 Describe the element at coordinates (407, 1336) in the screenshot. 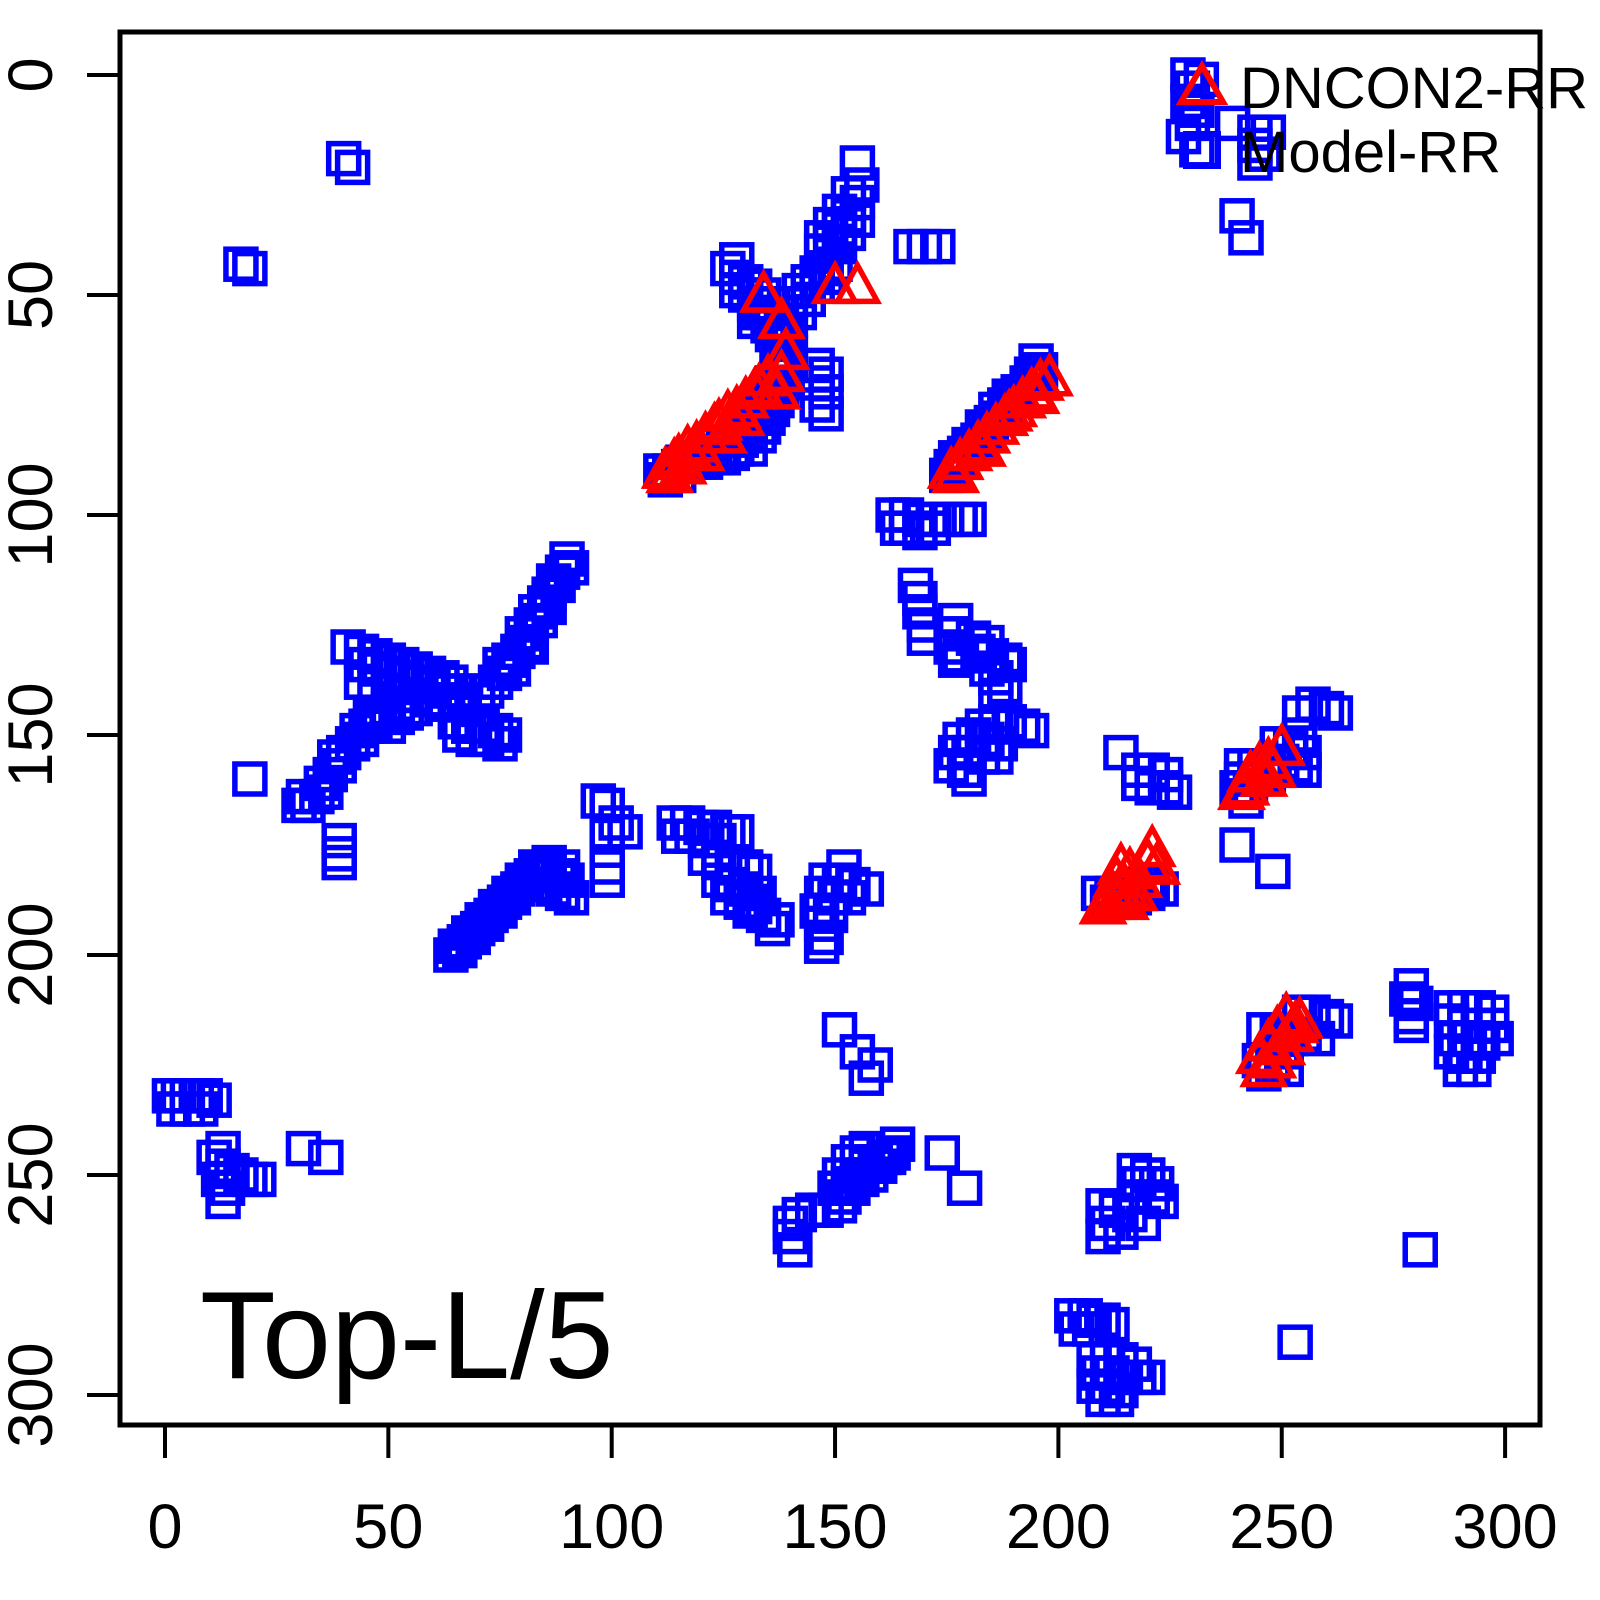

I see `plot-annotation: Top-L/5` at that location.